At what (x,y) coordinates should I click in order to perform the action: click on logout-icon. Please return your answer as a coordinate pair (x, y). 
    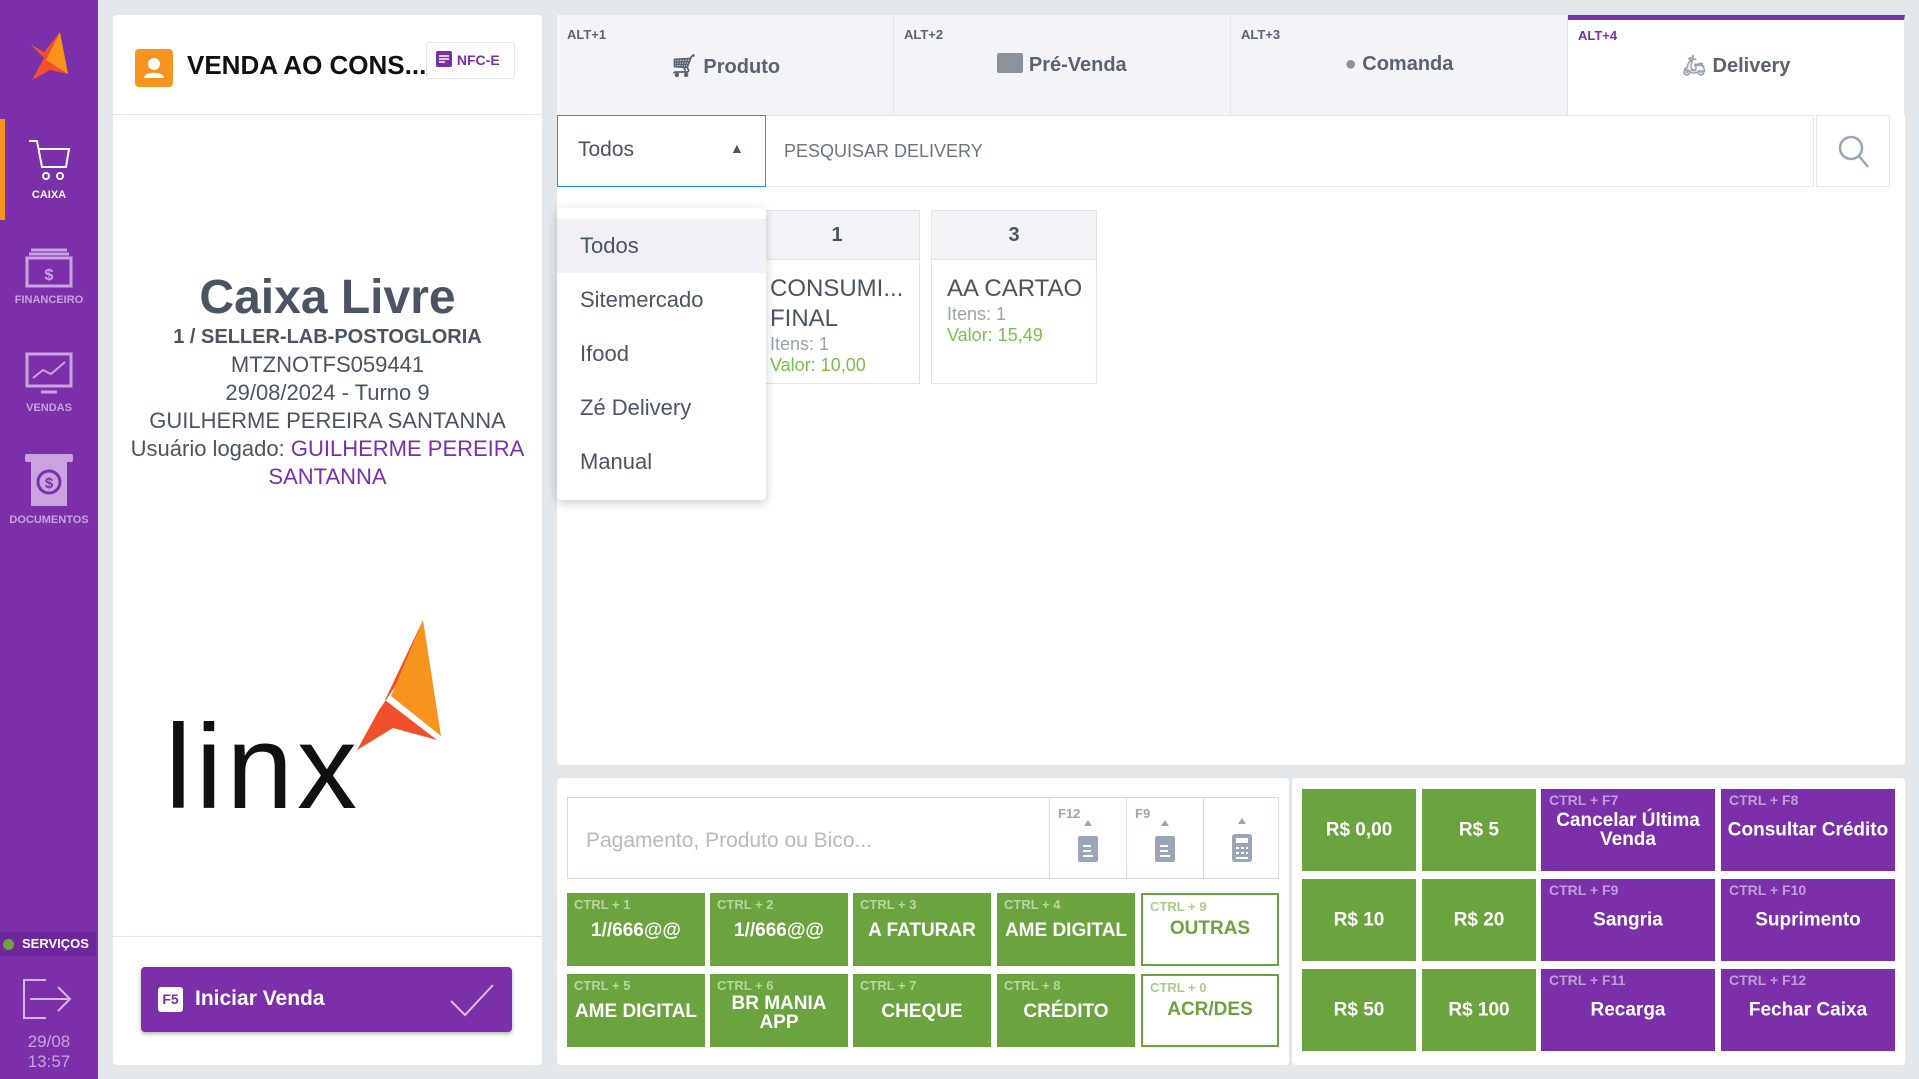
    Looking at the image, I should click on (48, 999).